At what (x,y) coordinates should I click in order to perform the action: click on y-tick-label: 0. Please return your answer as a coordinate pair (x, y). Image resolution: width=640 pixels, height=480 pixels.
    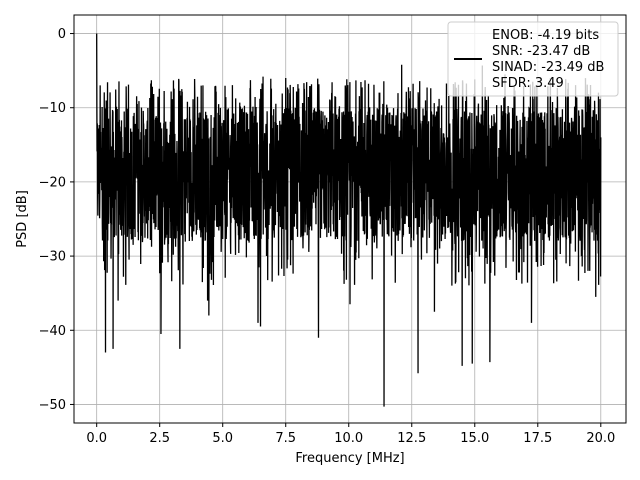
    Looking at the image, I should click on (62, 34).